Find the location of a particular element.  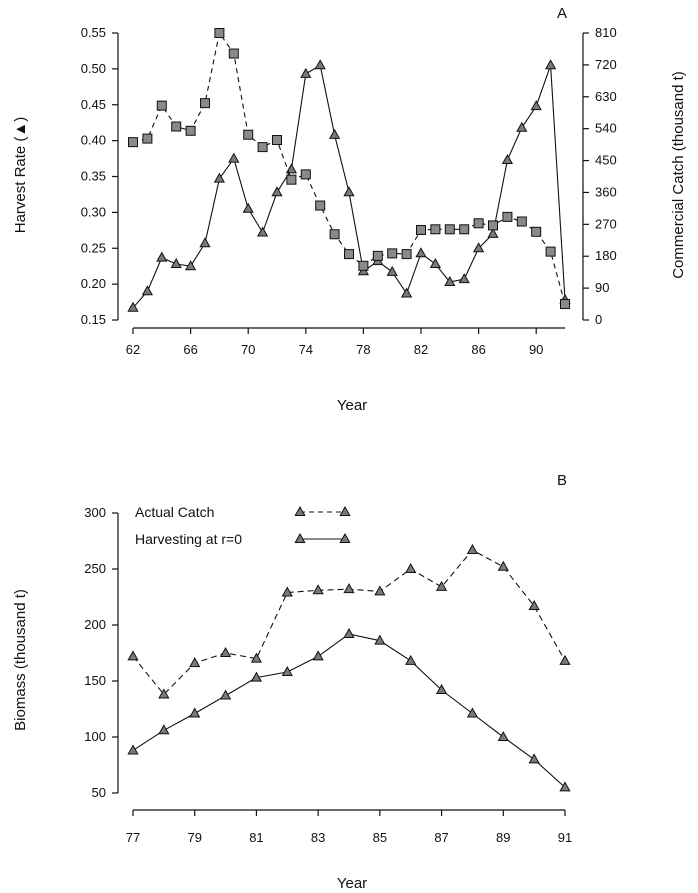

legend-sample-actual-catch is located at coordinates (322, 510).